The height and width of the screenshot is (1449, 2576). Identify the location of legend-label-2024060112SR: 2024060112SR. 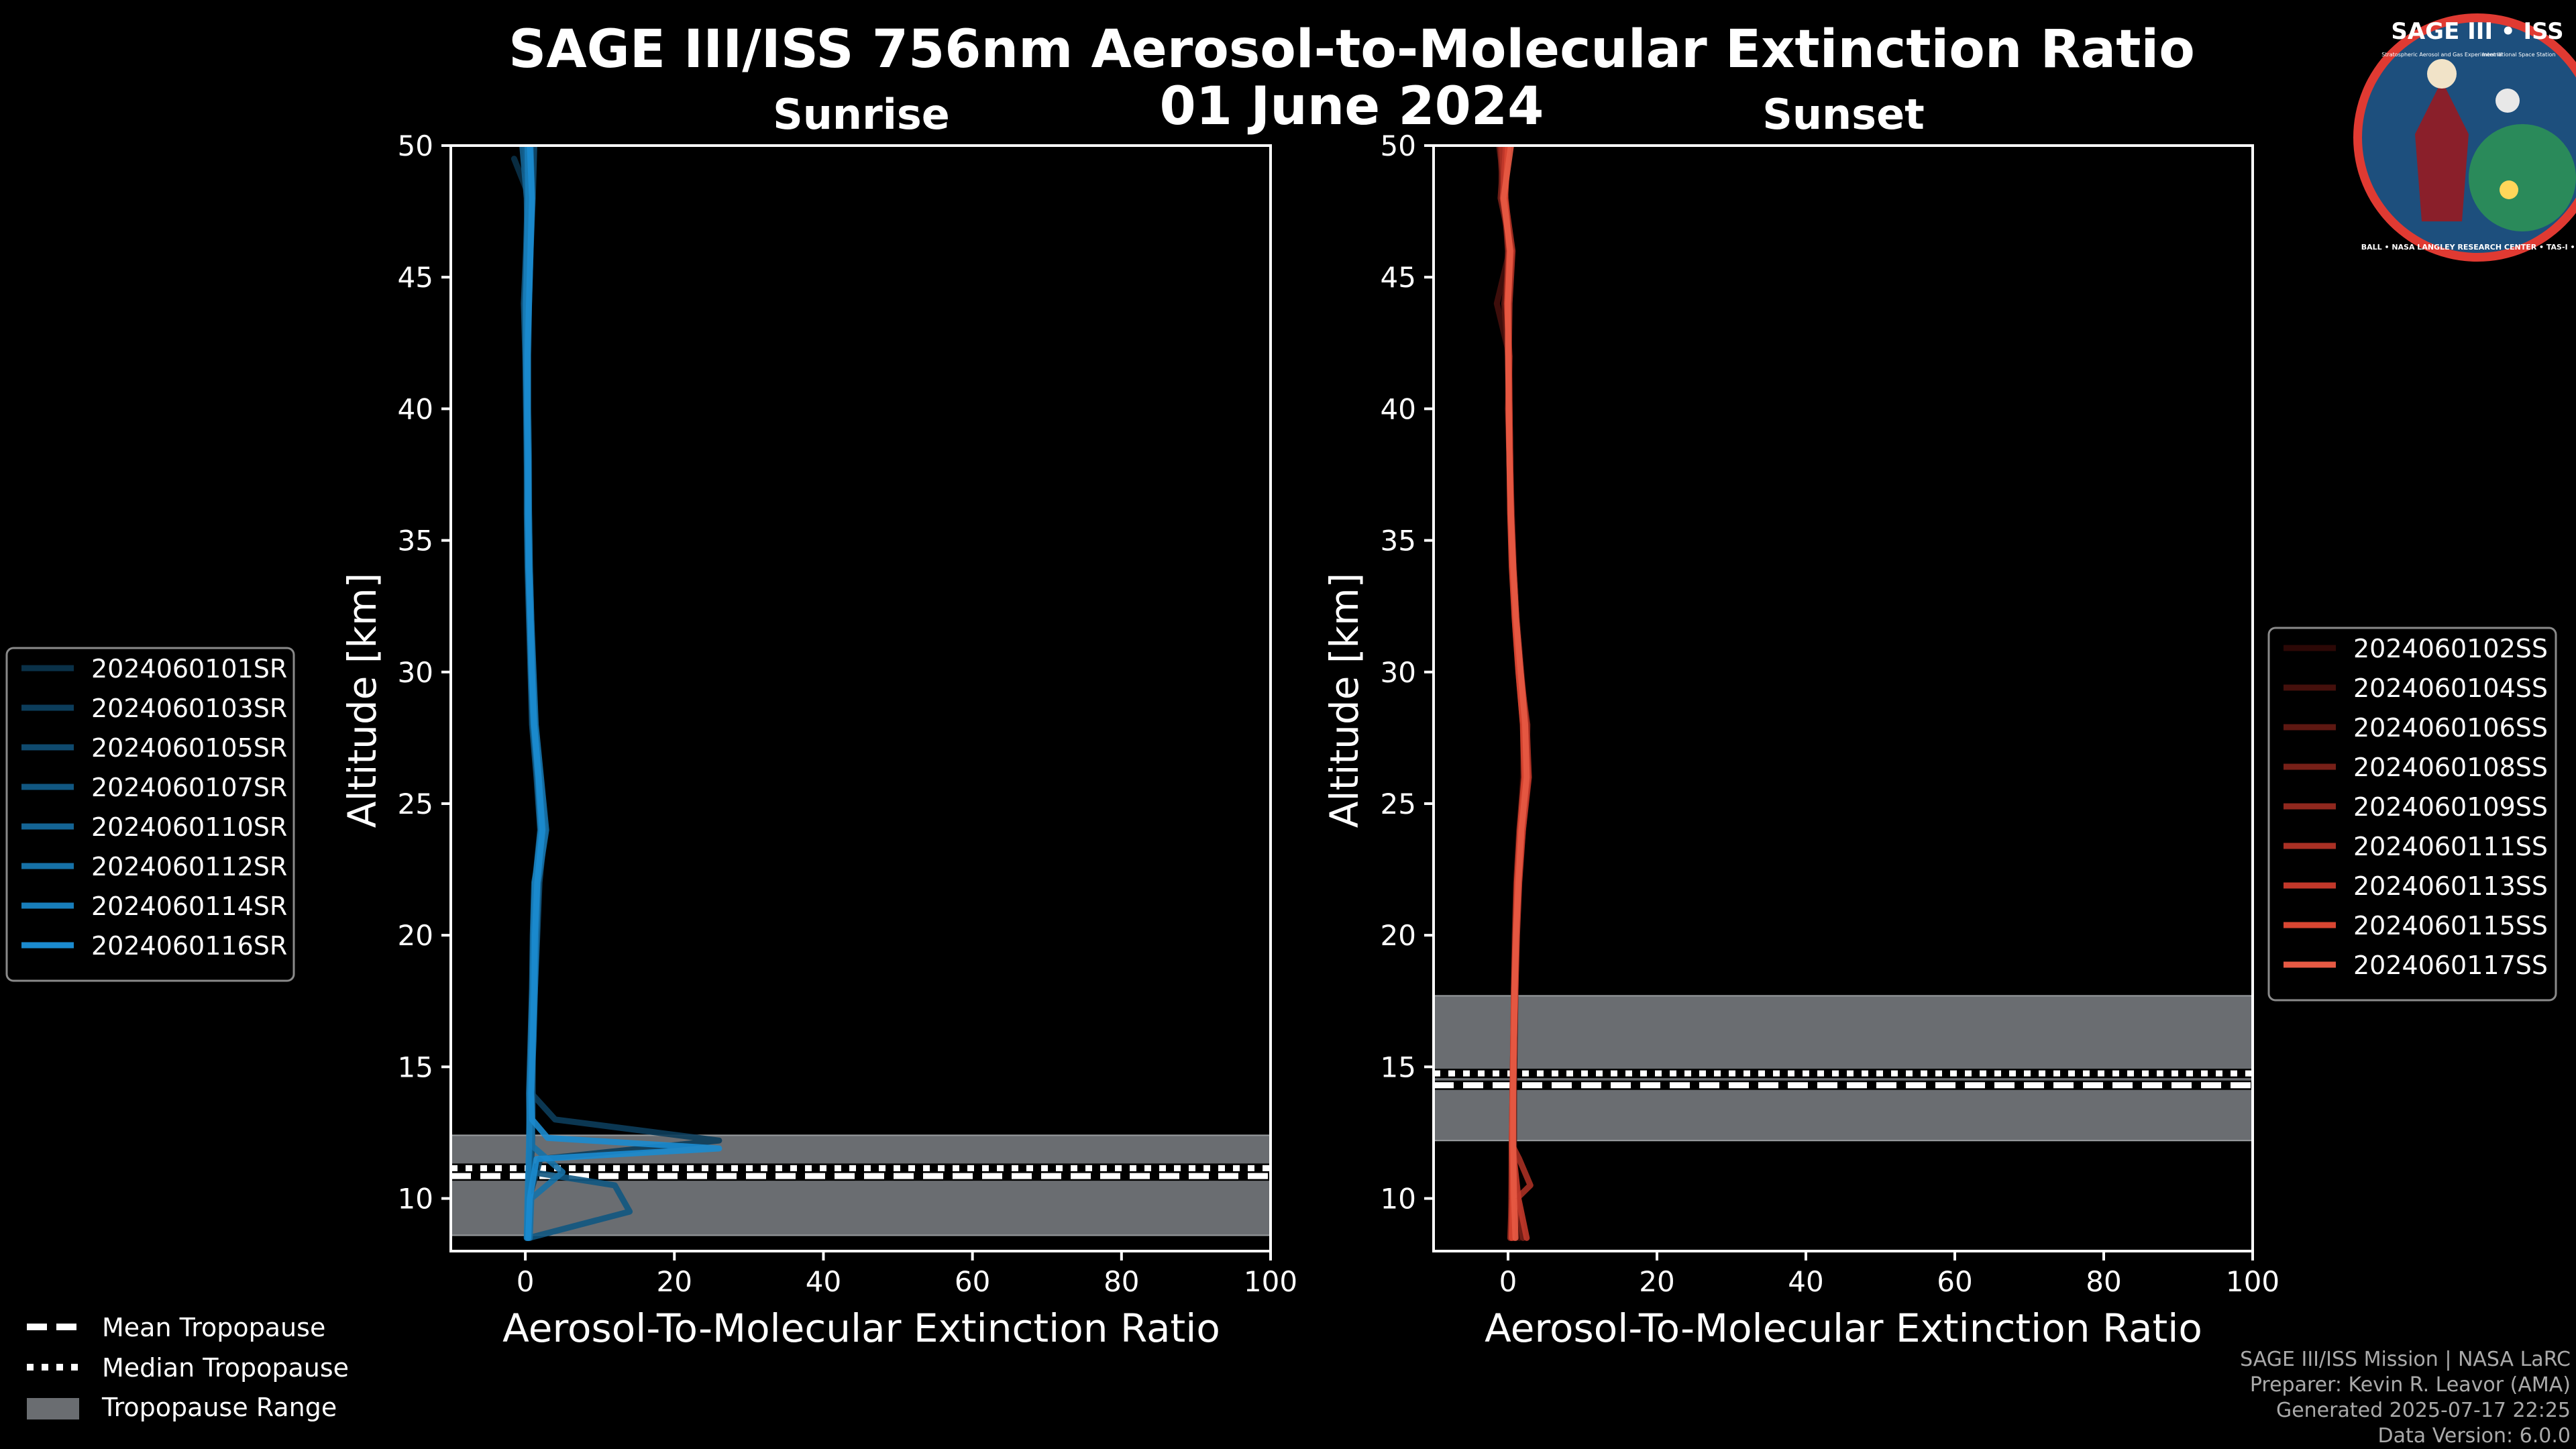
(189, 866).